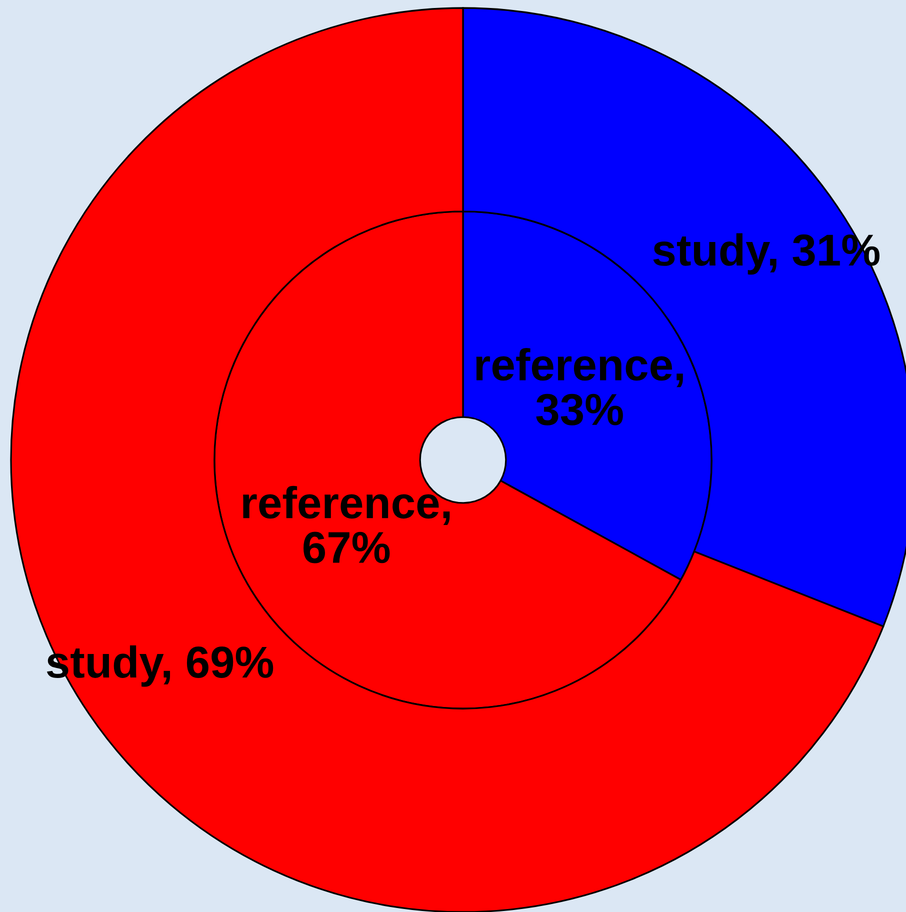 Image resolution: width=906 pixels, height=912 pixels. I want to click on data-label: reference, 67%, so click(346, 525).